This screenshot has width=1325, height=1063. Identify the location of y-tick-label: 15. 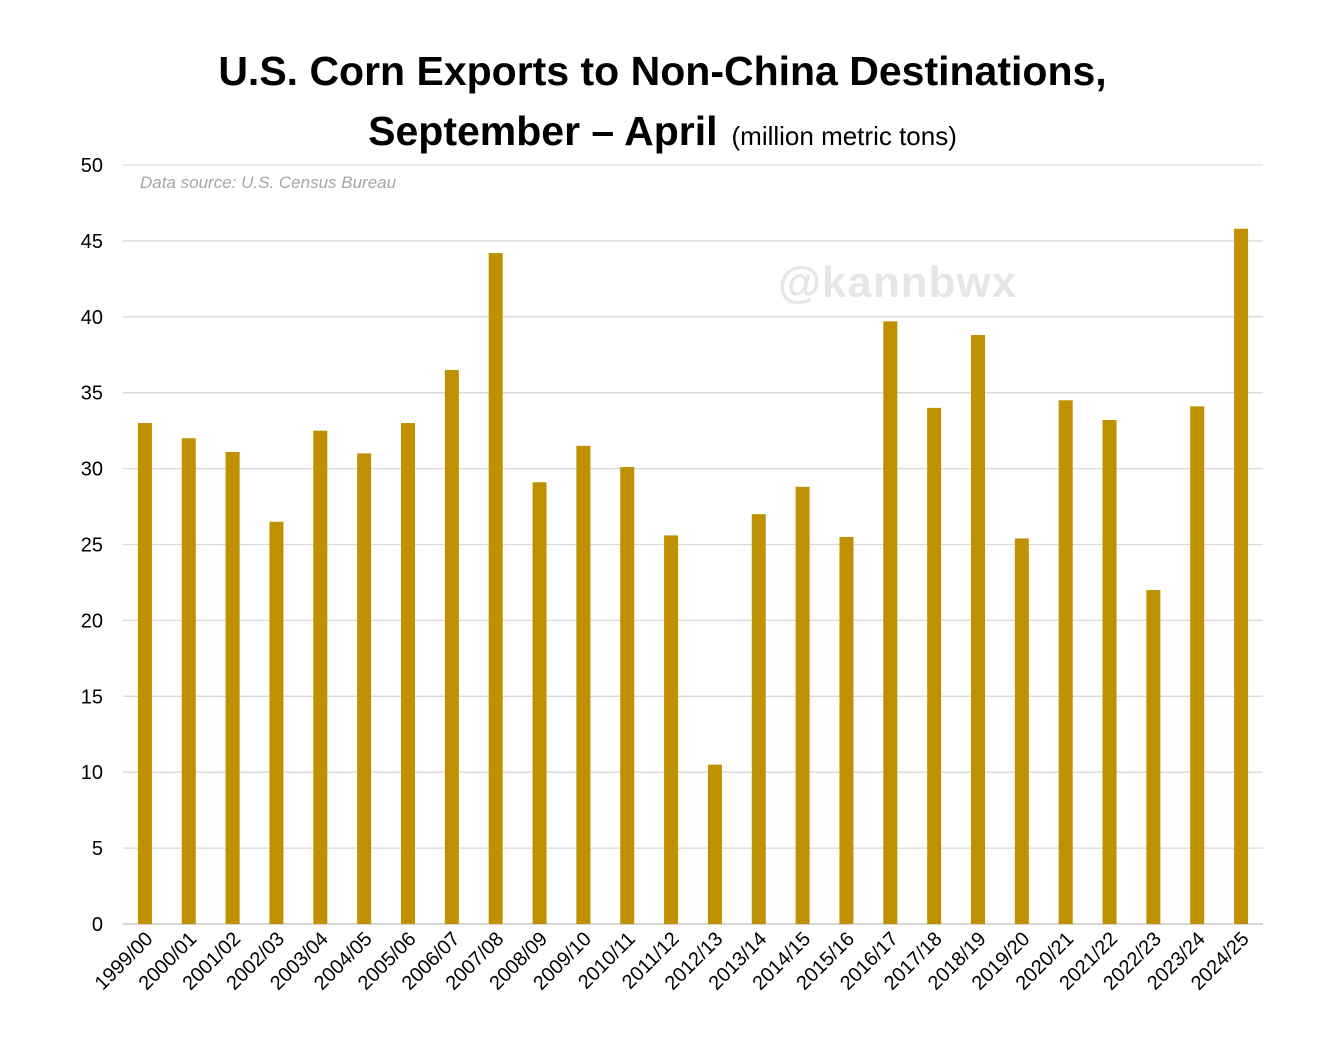
(92, 697).